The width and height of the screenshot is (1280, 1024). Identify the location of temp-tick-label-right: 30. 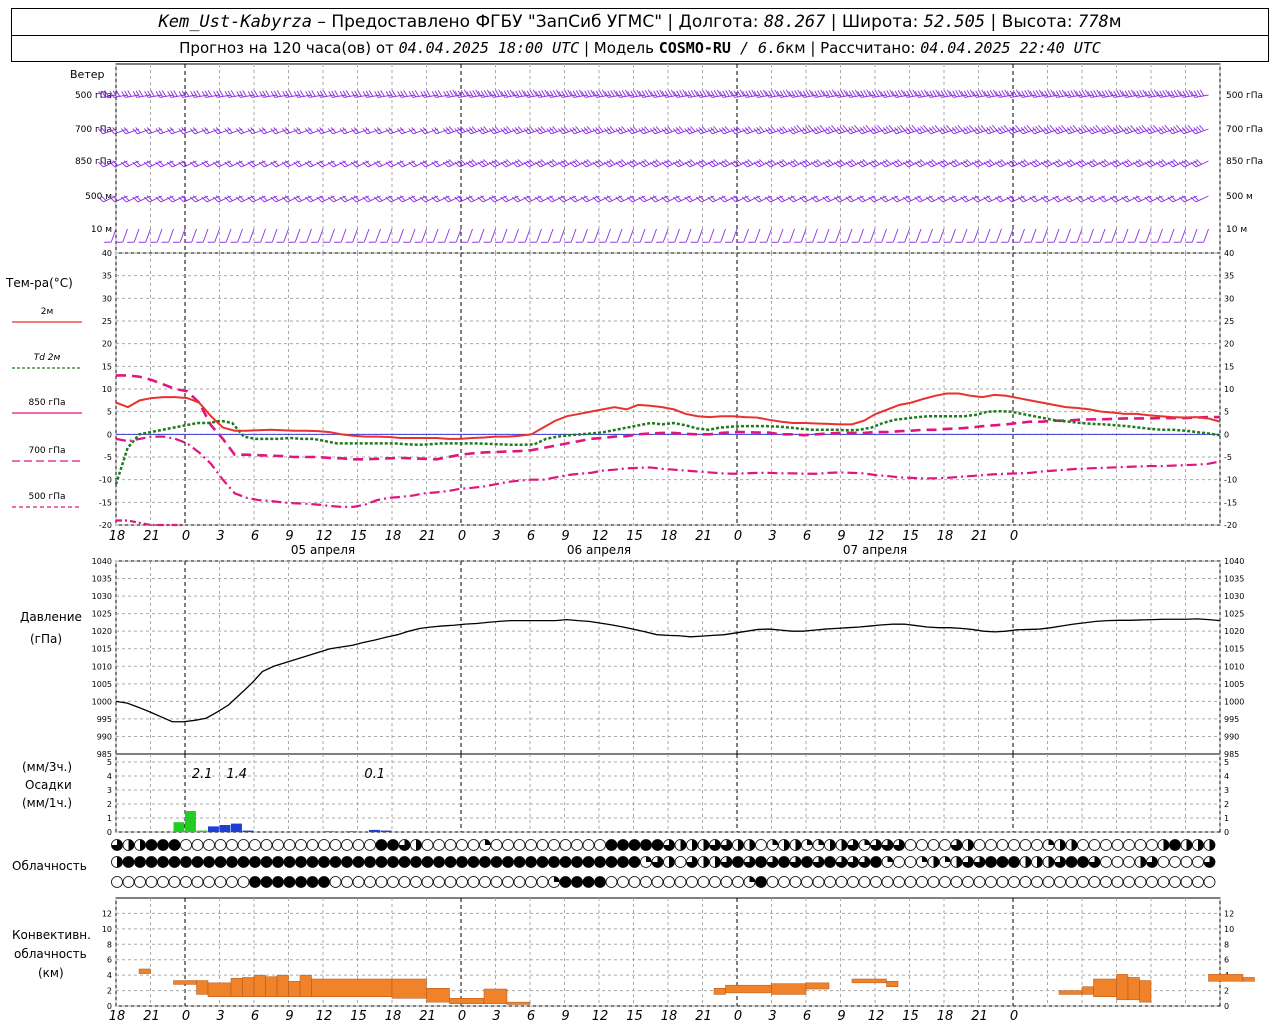
(1229, 298).